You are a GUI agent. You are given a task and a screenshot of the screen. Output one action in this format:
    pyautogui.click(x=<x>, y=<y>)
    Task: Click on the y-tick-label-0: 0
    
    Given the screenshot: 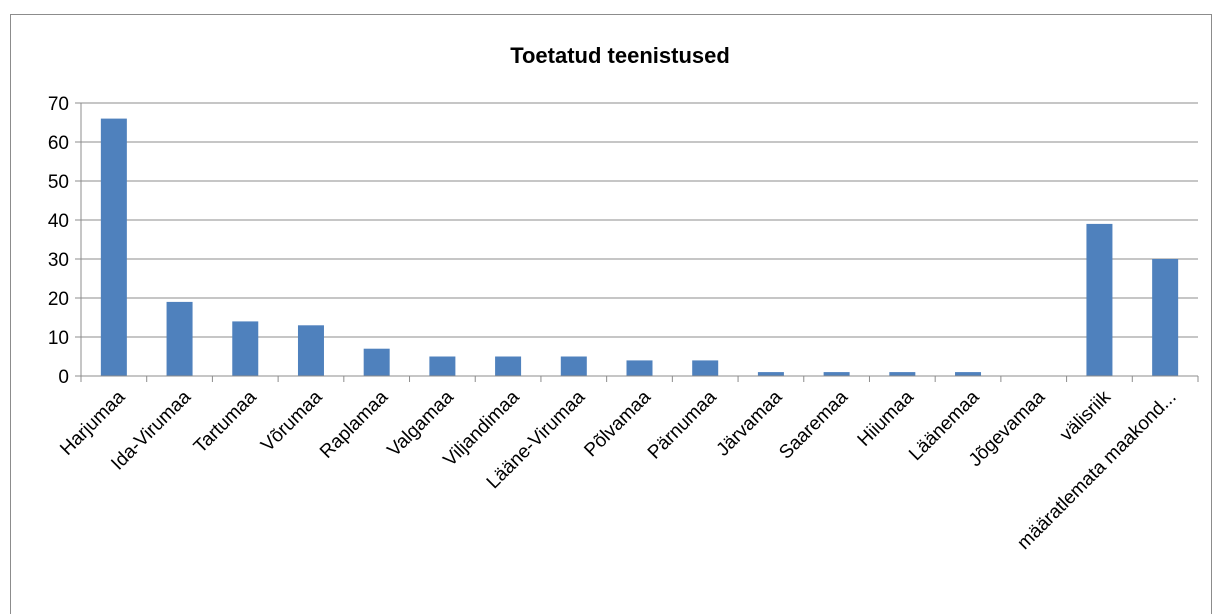 What is the action you would take?
    pyautogui.click(x=63, y=377)
    